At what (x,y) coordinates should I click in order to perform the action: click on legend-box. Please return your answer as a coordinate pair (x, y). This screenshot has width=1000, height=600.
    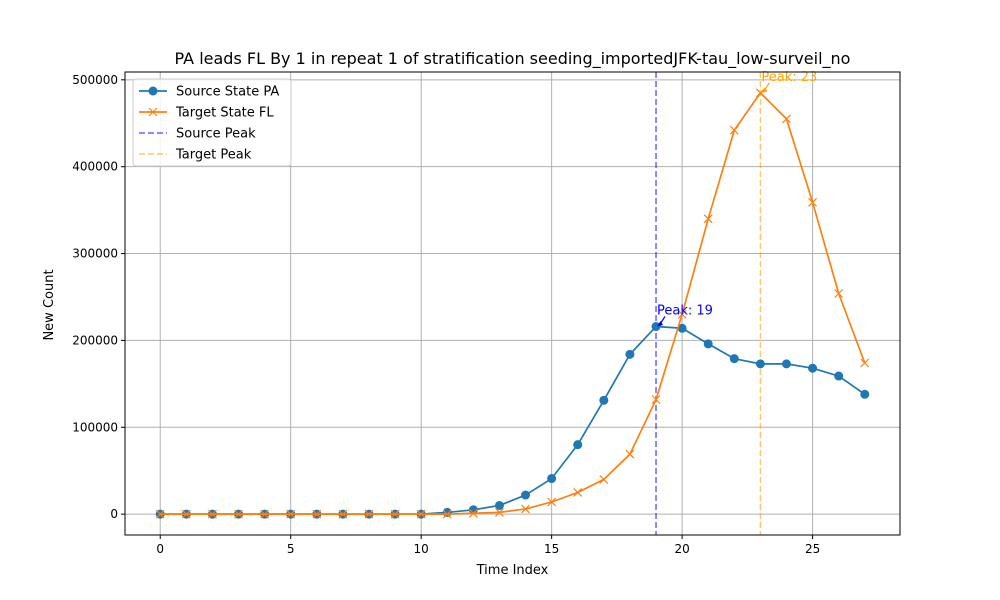
    Looking at the image, I should click on (212, 122).